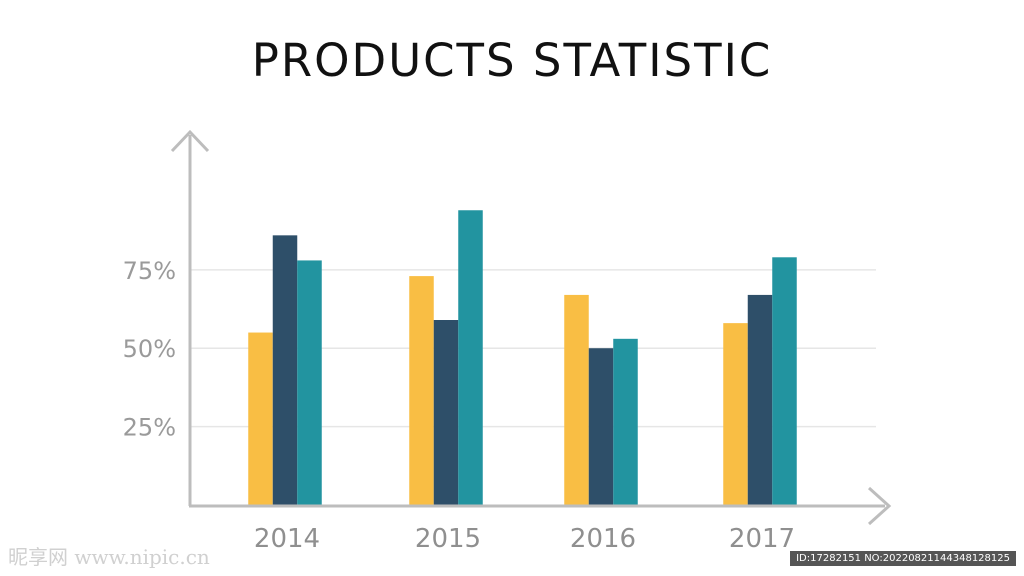  Describe the element at coordinates (903, 558) in the screenshot. I see `watermark-id: ID:17282151 NO:20220821144348128125` at that location.